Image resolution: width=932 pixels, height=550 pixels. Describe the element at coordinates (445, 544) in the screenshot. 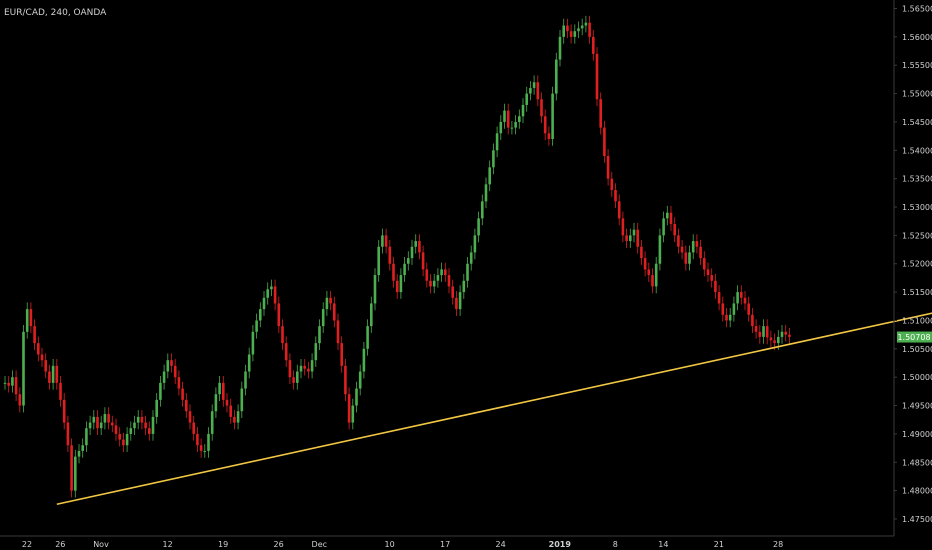

I see `time-tick-label: 17` at that location.